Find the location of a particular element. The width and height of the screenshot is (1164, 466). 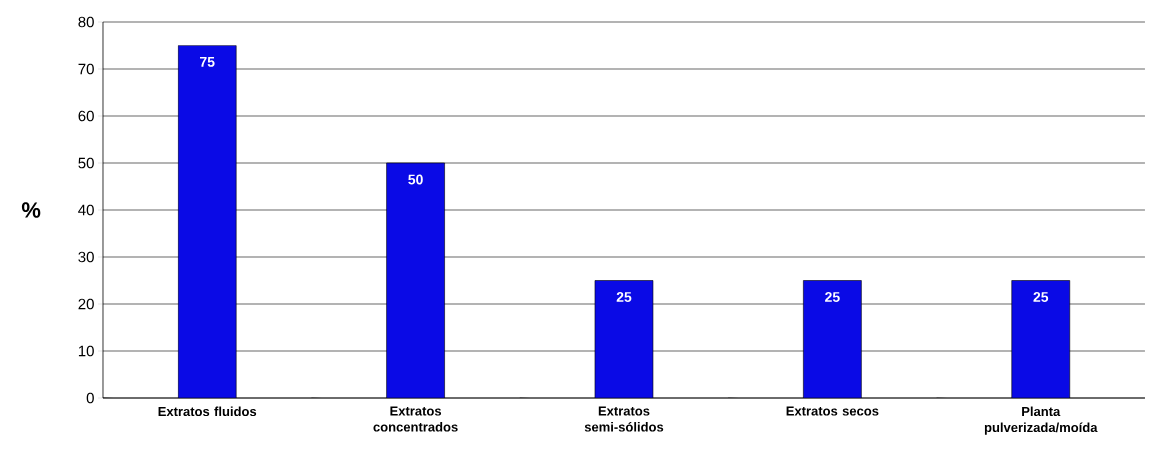

y-tick-label: 10 is located at coordinates (86, 351).